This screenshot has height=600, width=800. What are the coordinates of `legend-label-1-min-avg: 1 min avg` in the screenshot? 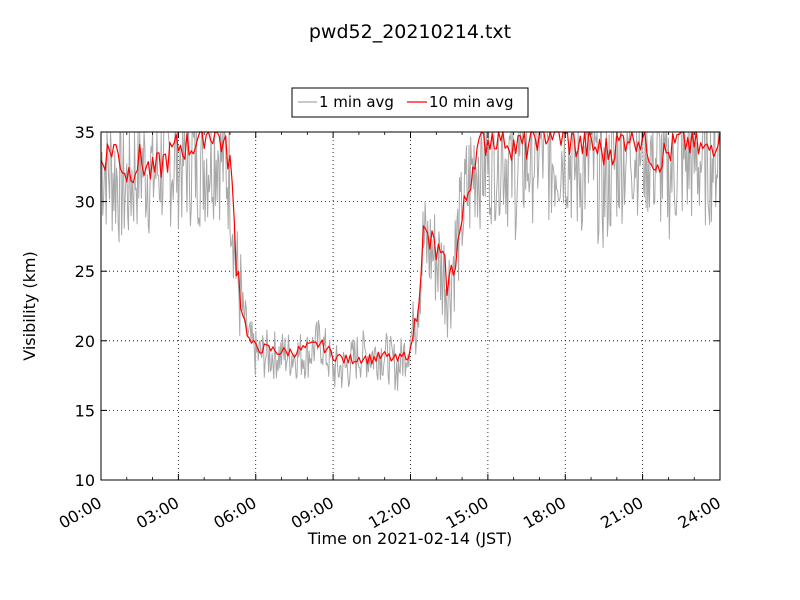 It's located at (356, 102).